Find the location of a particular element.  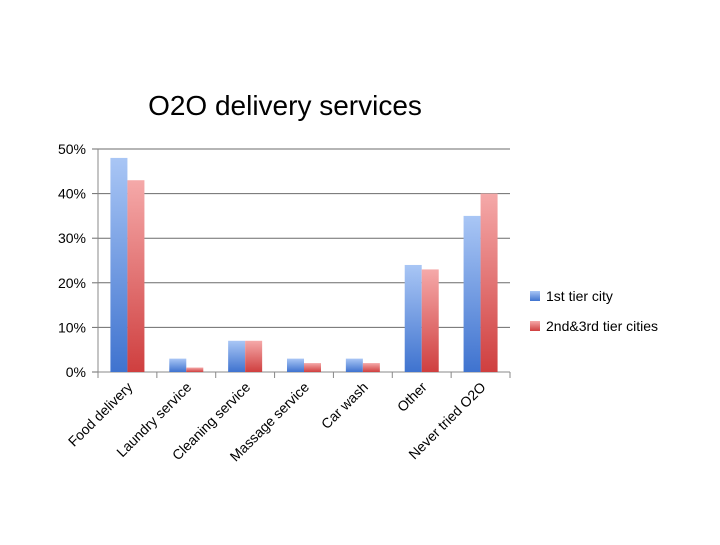

x-category-label: Car wash is located at coordinates (344, 405).